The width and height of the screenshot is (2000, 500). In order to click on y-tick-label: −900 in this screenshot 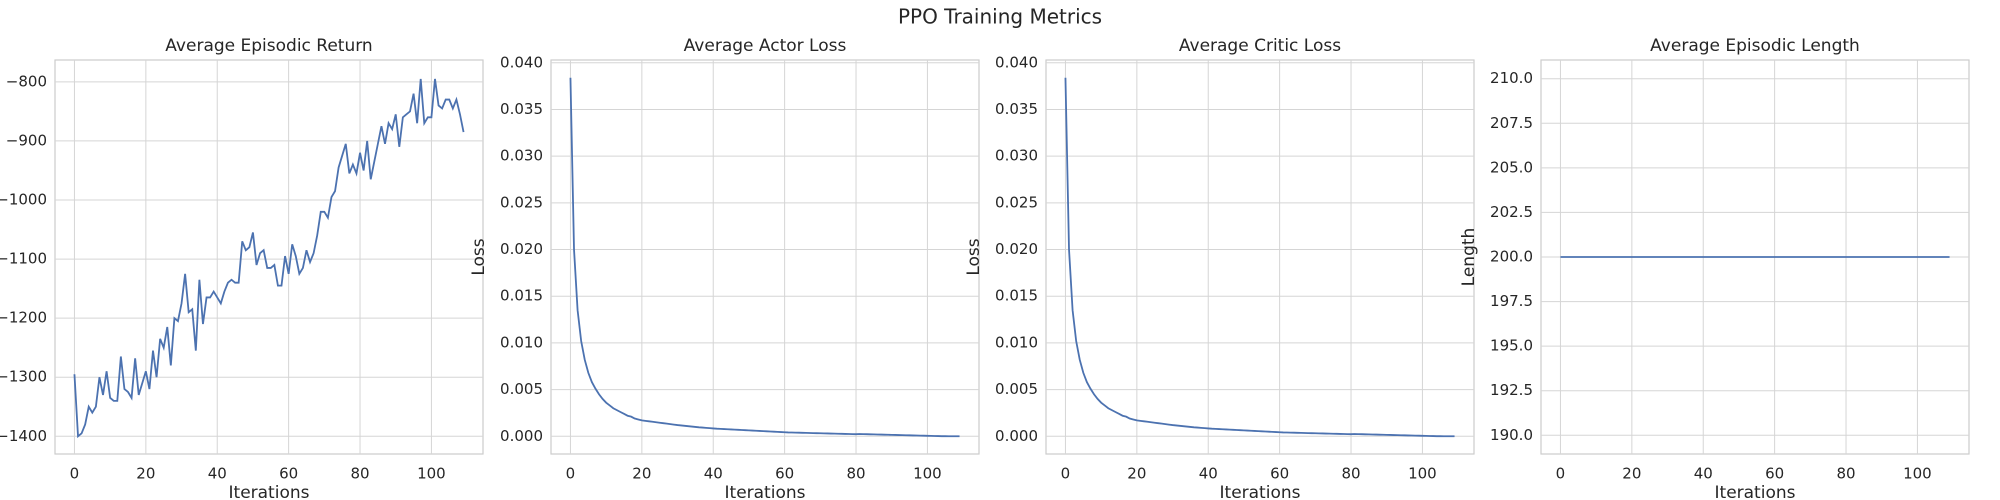, I will do `click(26, 140)`.